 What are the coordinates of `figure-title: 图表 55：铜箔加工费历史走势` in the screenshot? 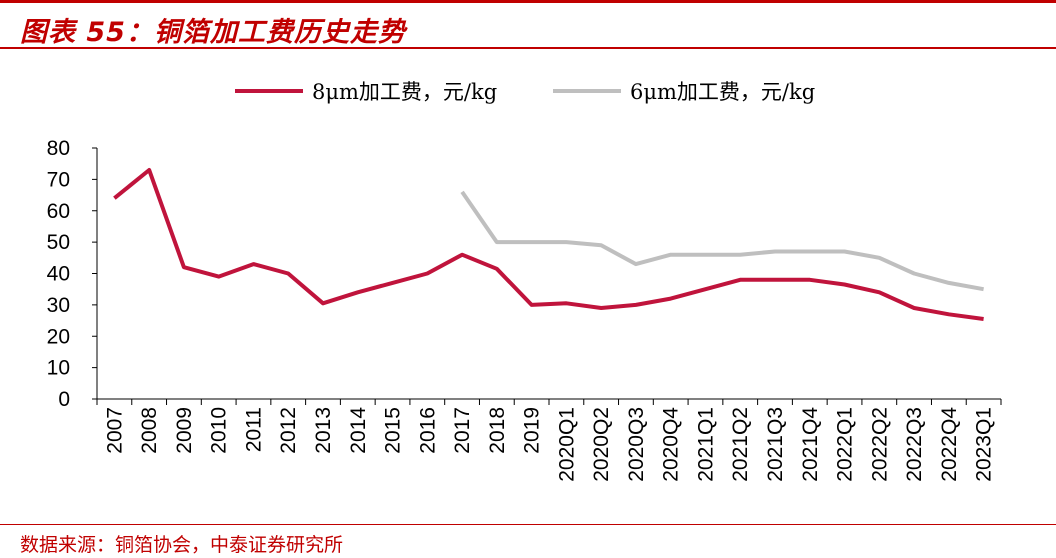 It's located at (213, 32).